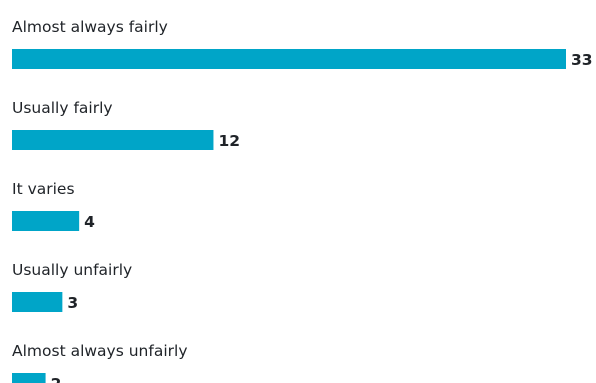 This screenshot has width=596, height=383. Describe the element at coordinates (62, 108) in the screenshot. I see `category-label-usually-fairly: Usually fairly` at that location.